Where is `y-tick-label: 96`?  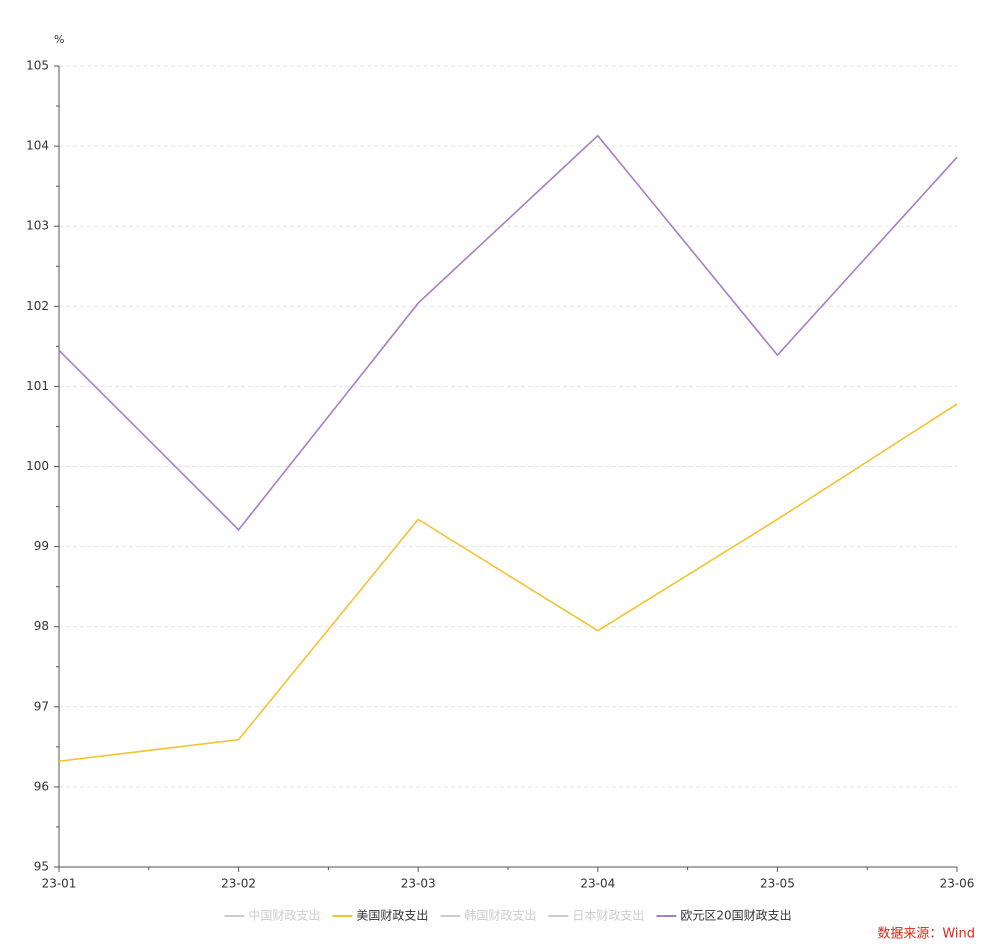 y-tick-label: 96 is located at coordinates (41, 786).